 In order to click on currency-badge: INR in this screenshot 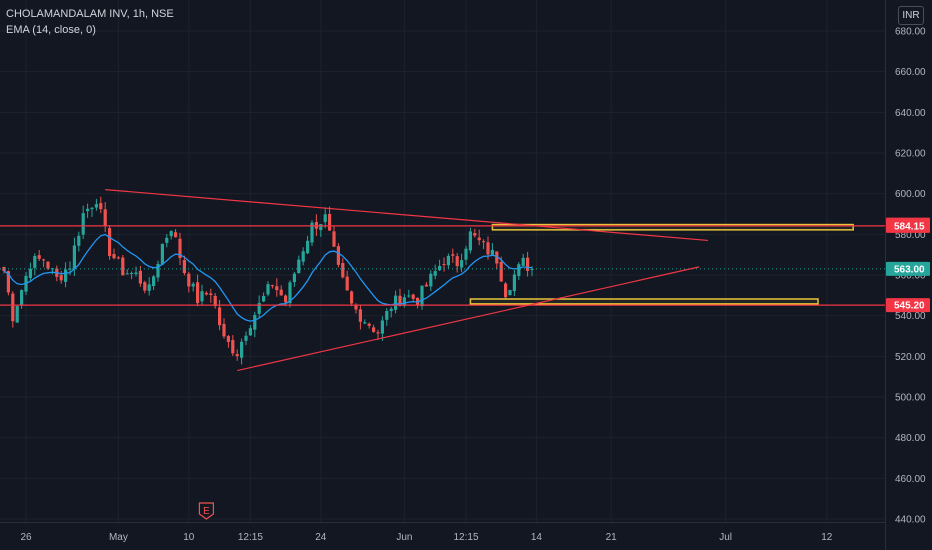, I will do `click(911, 15)`.